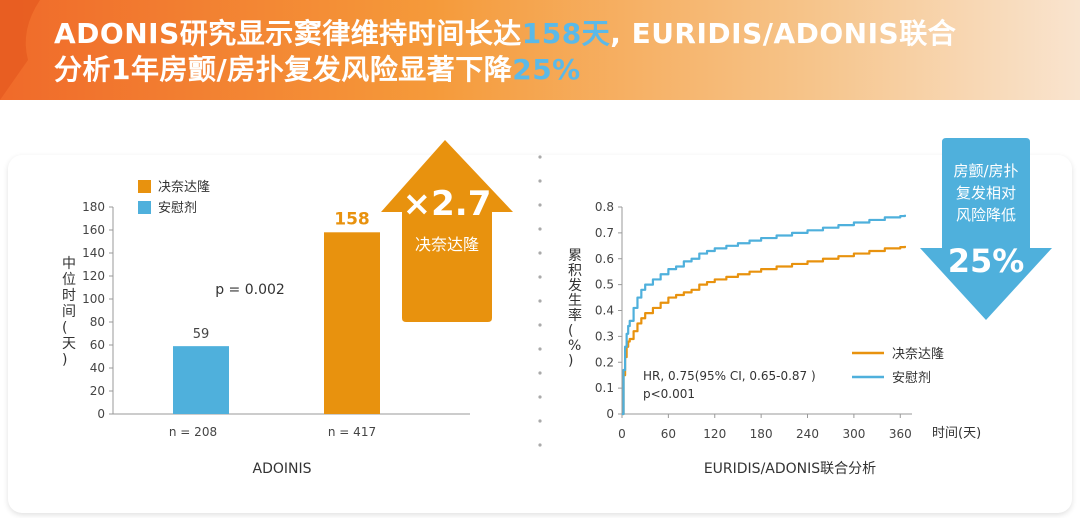 This screenshot has width=1080, height=518. What do you see at coordinates (604, 388) in the screenshot?
I see `line-y-tick-label: 0.1` at bounding box center [604, 388].